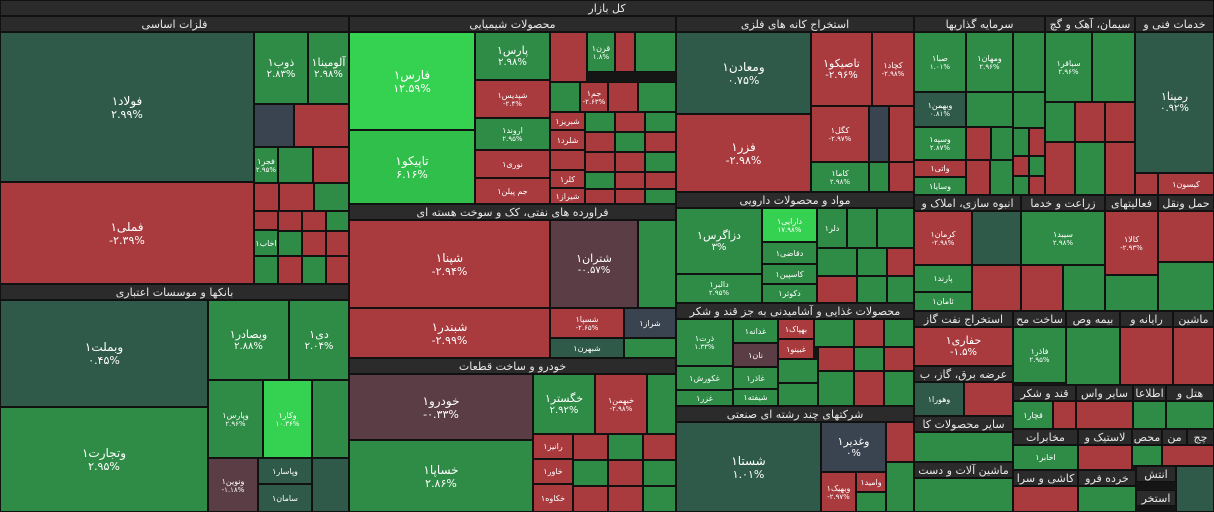 Image resolution: width=1214 pixels, height=512 pixels. I want to click on stock-tile: وسپه۱ ۲.۸۷%, so click(940, 143).